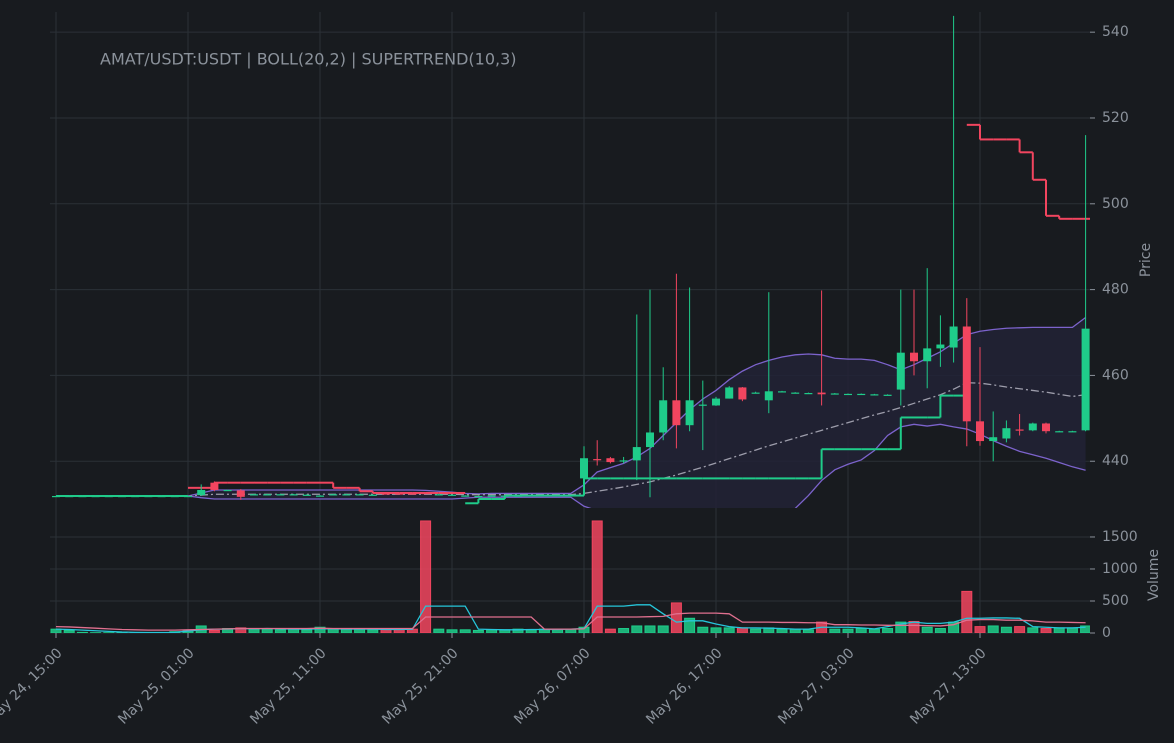  Describe the element at coordinates (1115, 290) in the screenshot. I see `y-tick-label: 480` at that location.